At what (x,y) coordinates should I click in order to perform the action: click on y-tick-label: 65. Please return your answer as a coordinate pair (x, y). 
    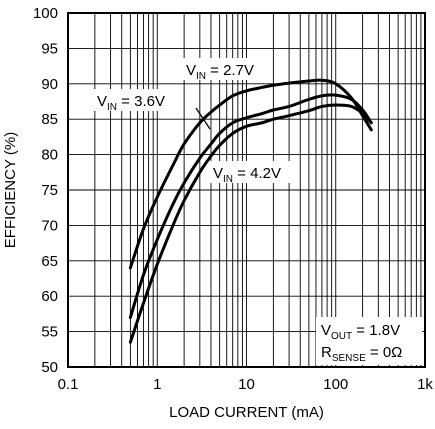
    Looking at the image, I should click on (49, 261).